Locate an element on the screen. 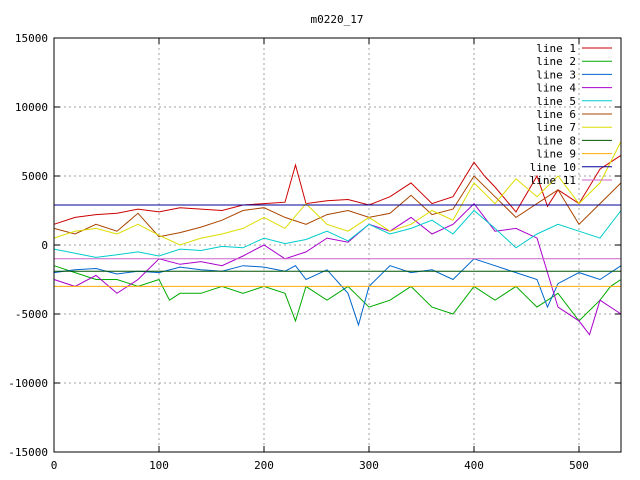 Image resolution: width=640 pixels, height=480 pixels. x-tick-label: 200 is located at coordinates (264, 465).